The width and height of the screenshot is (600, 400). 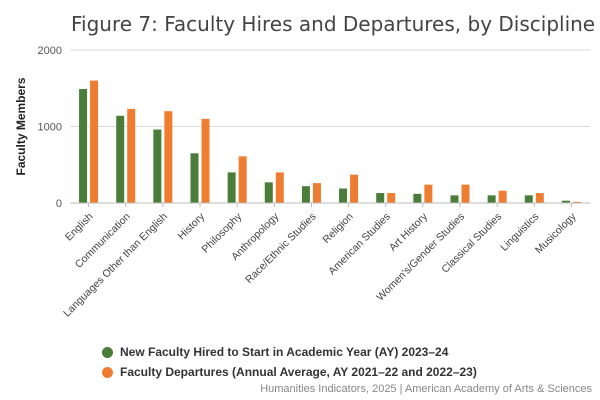 I want to click on y-tick-label: 2000, so click(x=50, y=51).